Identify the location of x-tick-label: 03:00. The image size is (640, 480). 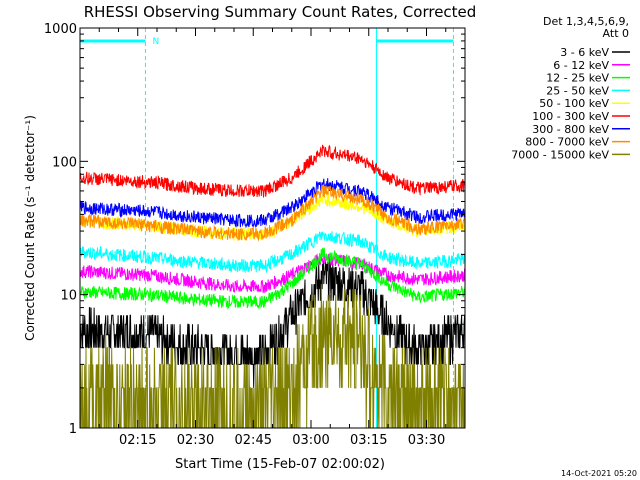
(310, 440).